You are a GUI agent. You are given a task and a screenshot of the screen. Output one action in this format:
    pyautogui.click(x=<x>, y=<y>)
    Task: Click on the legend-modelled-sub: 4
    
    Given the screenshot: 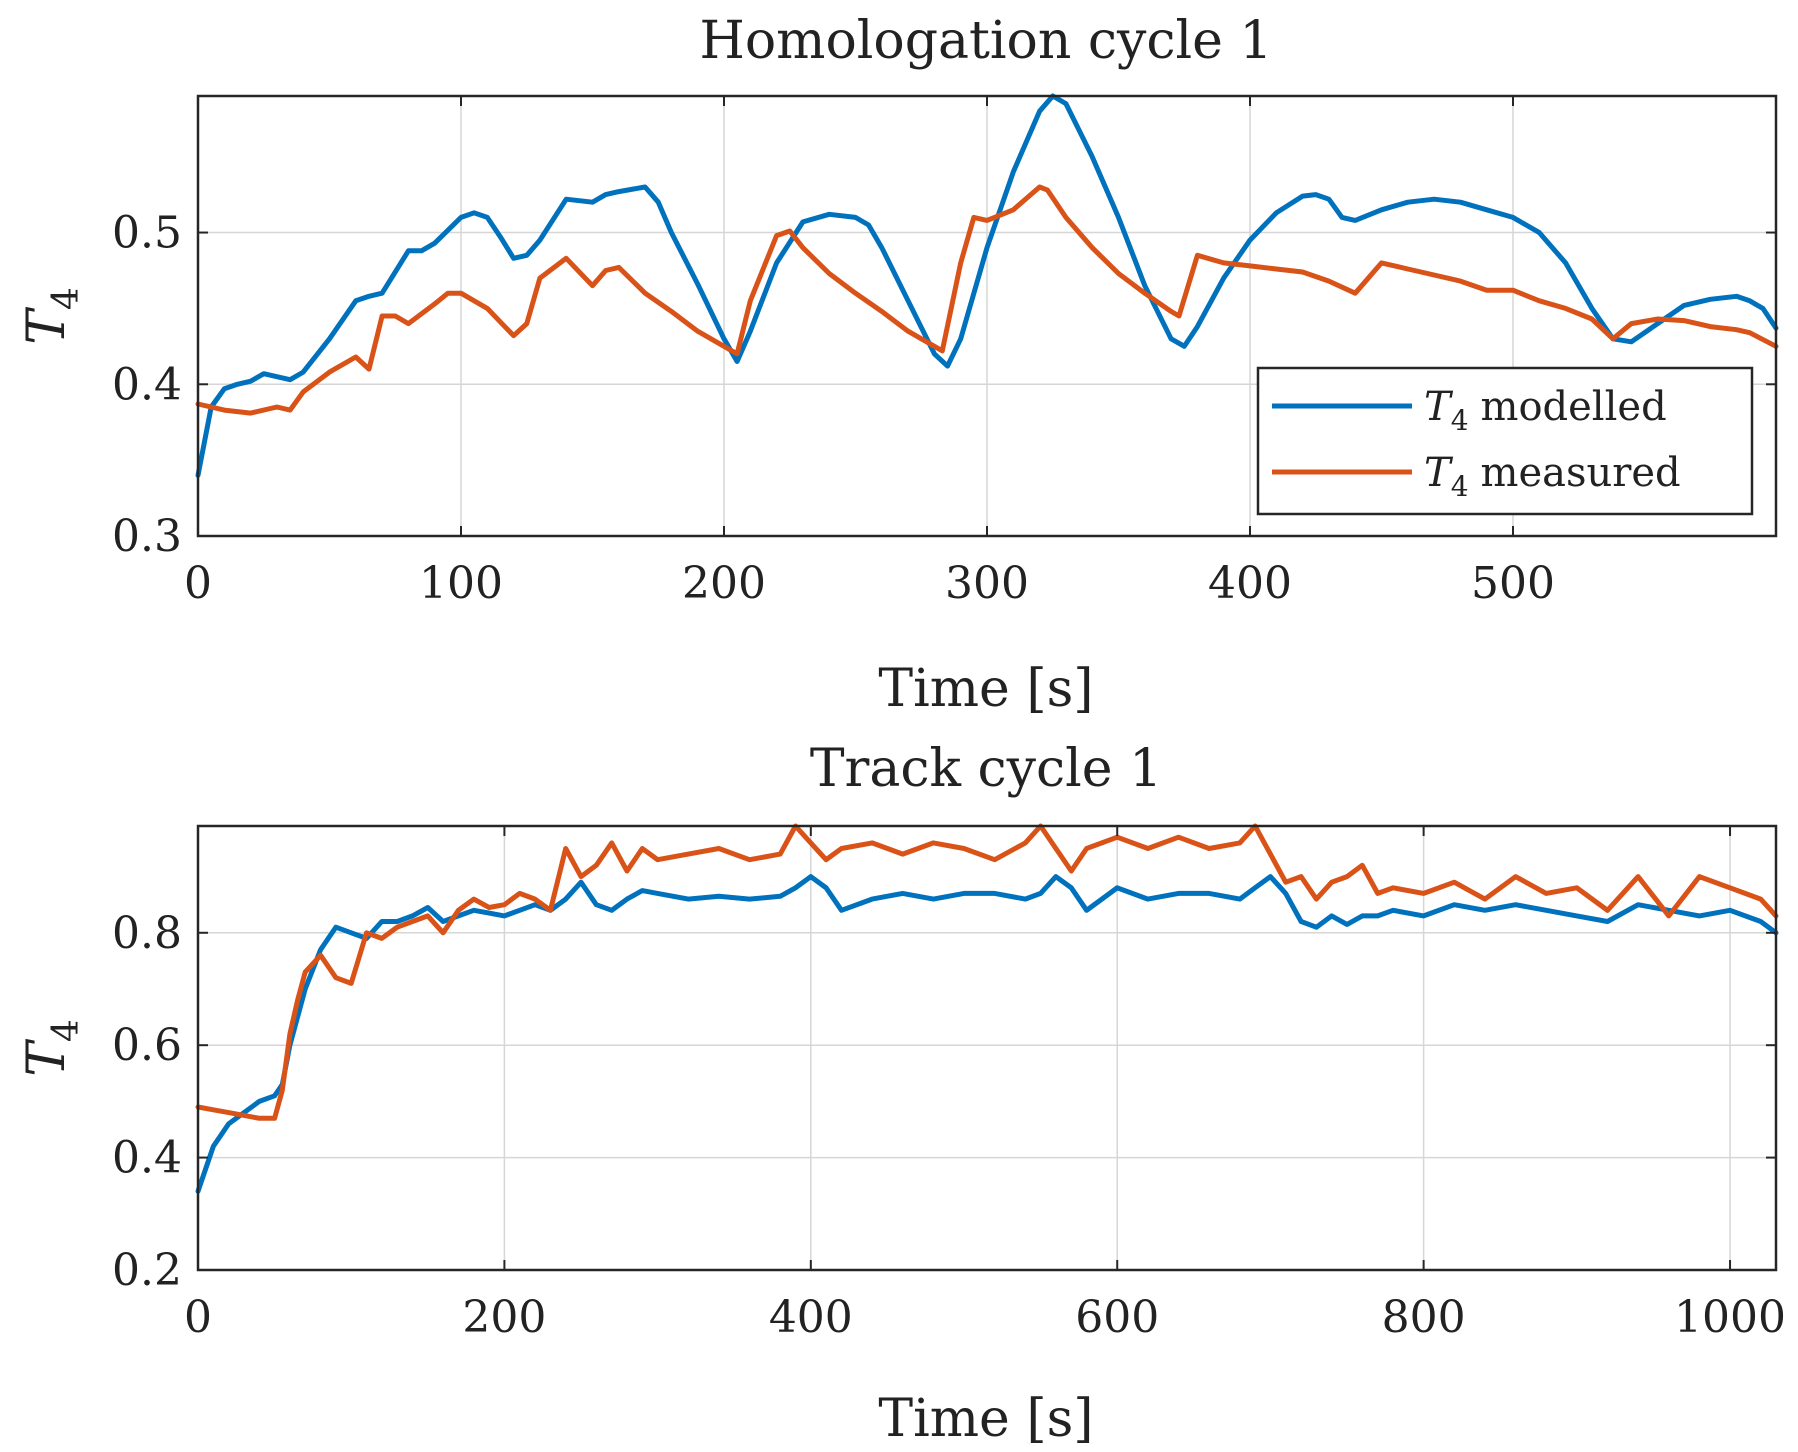 What is the action you would take?
    pyautogui.click(x=1460, y=420)
    